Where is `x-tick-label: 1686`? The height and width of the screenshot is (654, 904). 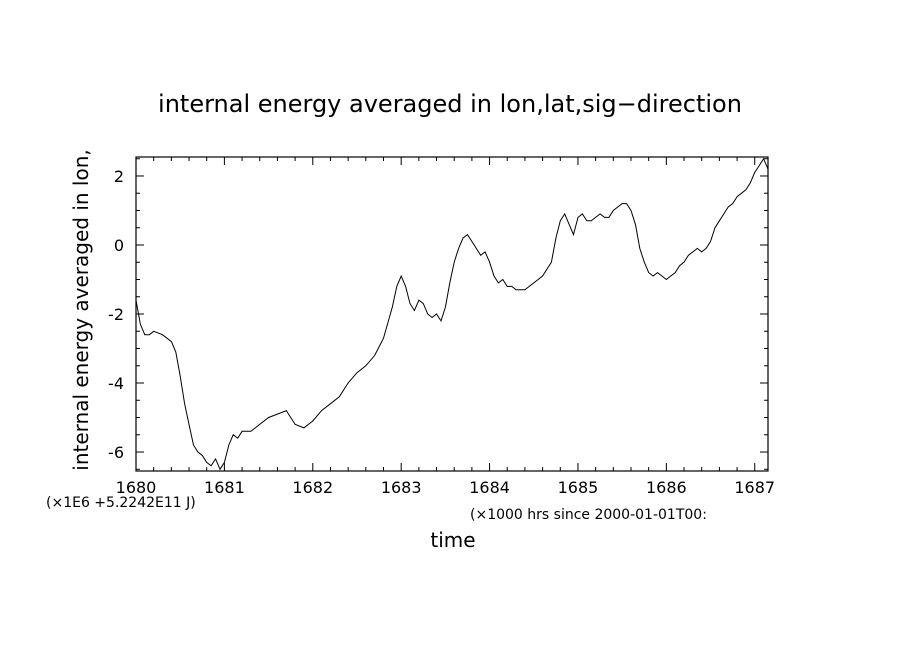 x-tick-label: 1686 is located at coordinates (666, 487).